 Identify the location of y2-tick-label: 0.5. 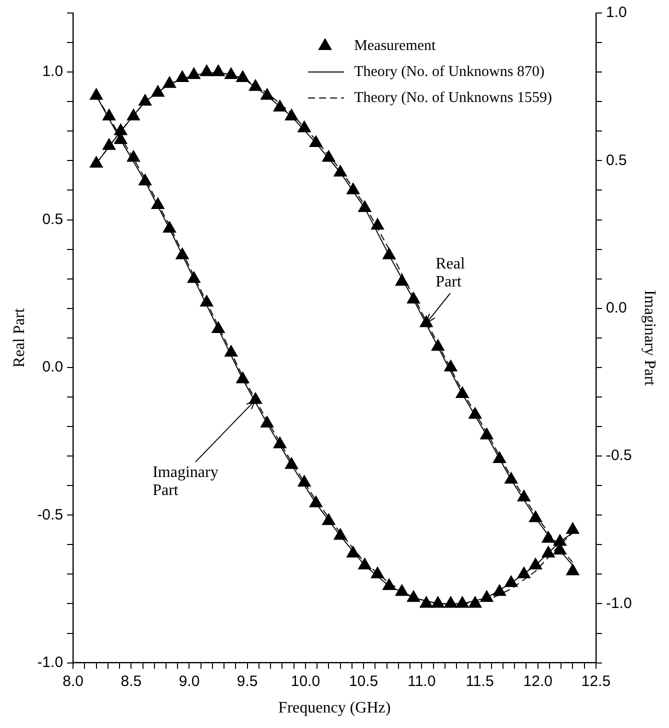
(616, 160).